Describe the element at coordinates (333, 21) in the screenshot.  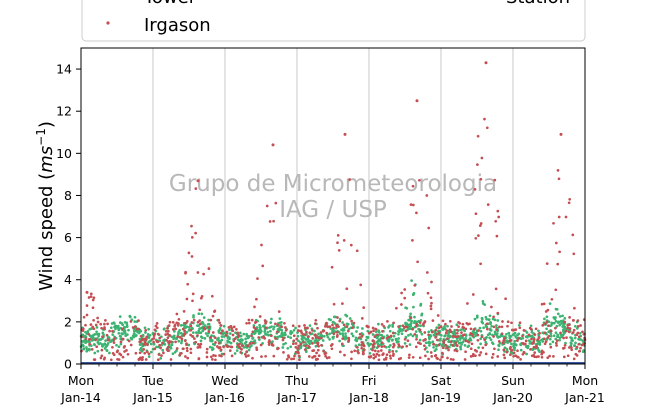
I see `legend: Tower Station Irgason` at that location.